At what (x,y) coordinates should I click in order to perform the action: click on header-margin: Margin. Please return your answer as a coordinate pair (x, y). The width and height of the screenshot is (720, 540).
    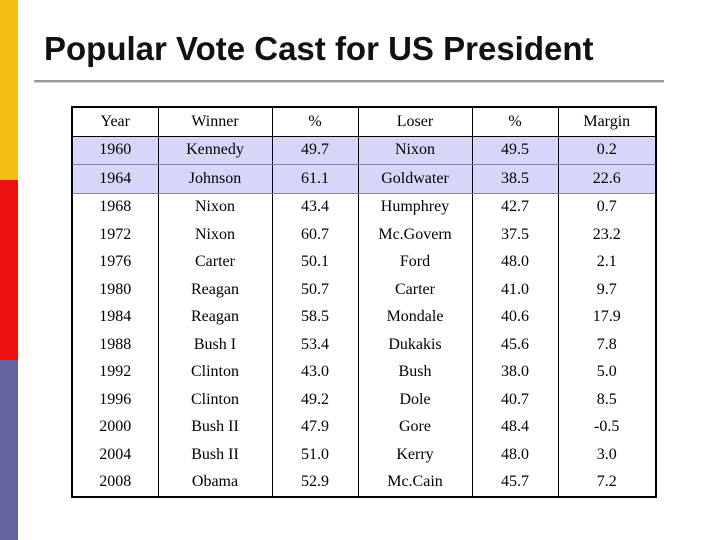
    Looking at the image, I should click on (607, 122).